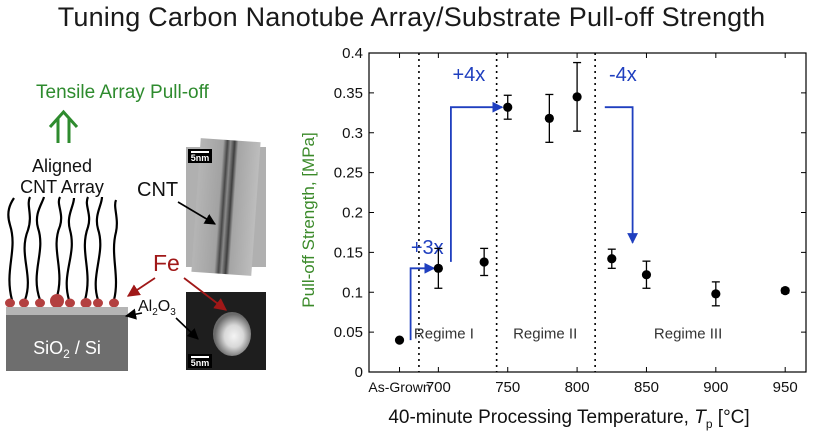 The height and width of the screenshot is (436, 823). I want to click on change-label: +3x, so click(427, 248).